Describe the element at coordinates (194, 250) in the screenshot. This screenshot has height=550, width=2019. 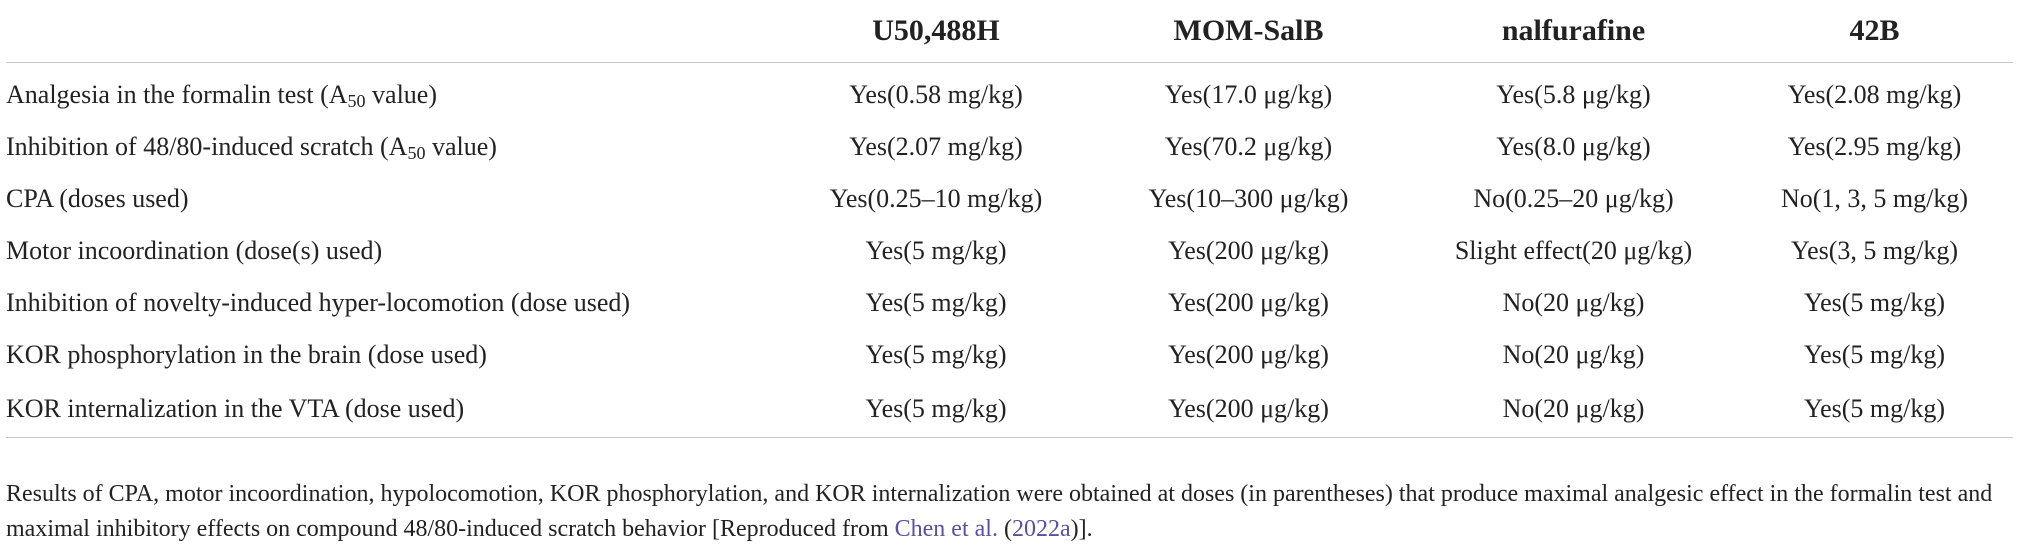
I see `row-label-motor-incoordination: Motor incoordination (dose(s) used)` at that location.